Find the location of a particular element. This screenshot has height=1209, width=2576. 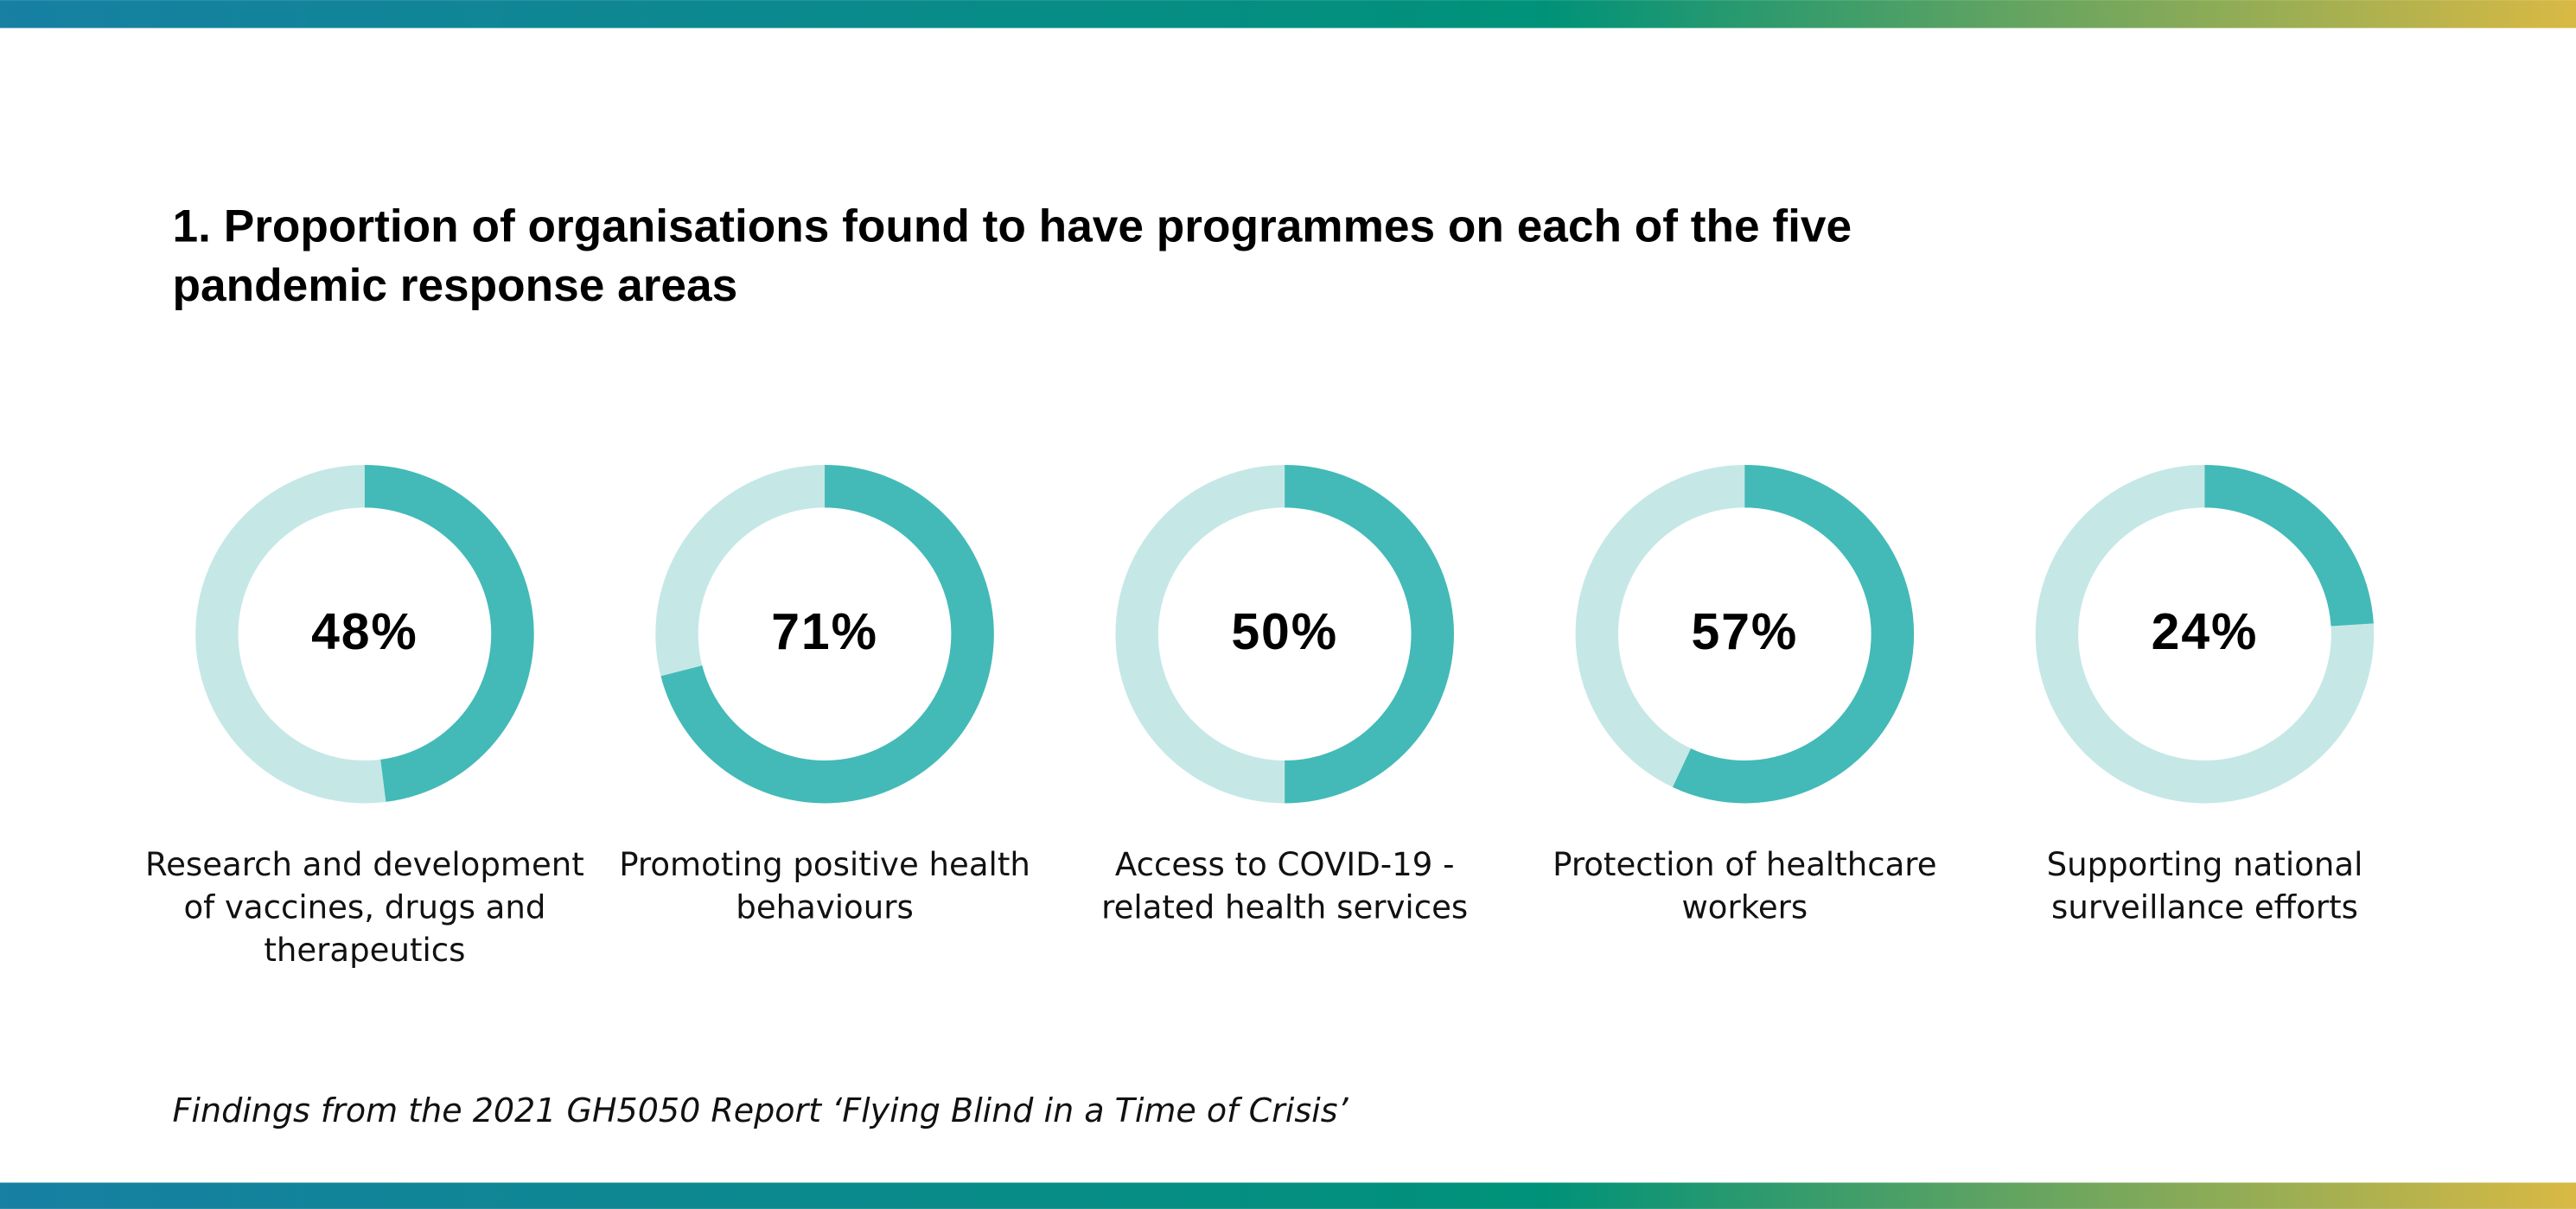

bottom-band is located at coordinates (1288, 1195).